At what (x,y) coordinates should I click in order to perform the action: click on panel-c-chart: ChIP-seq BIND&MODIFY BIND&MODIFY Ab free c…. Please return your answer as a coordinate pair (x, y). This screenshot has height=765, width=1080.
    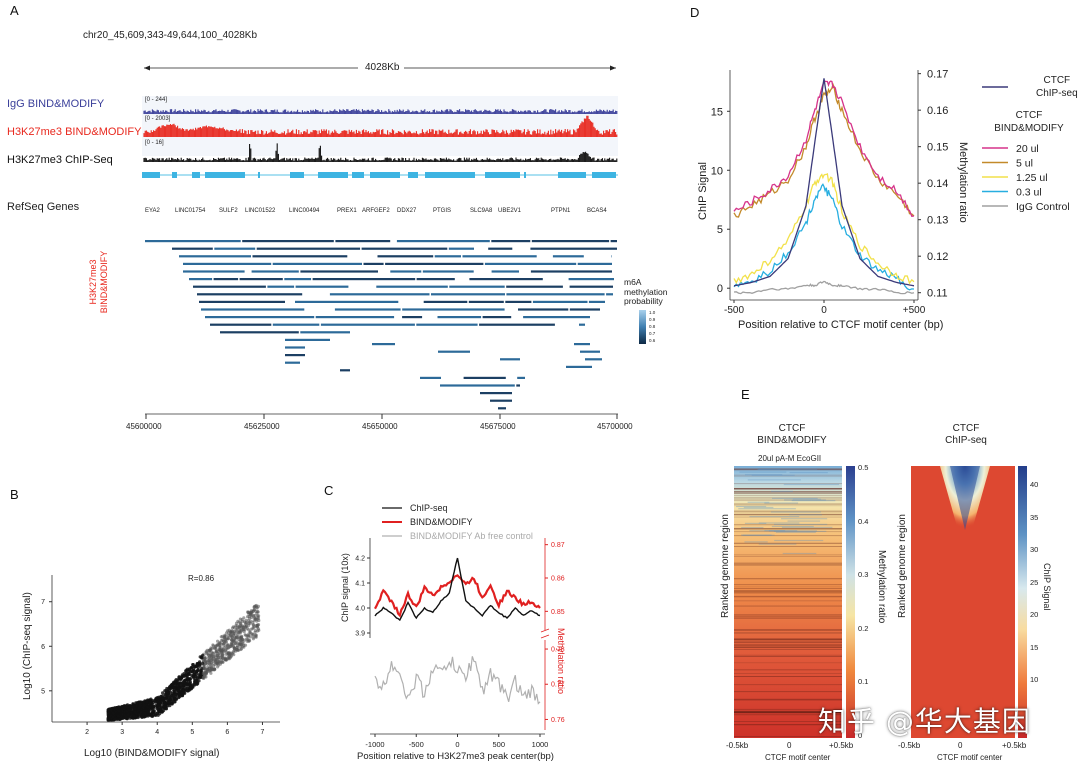
    Looking at the image, I should click on (459, 626).